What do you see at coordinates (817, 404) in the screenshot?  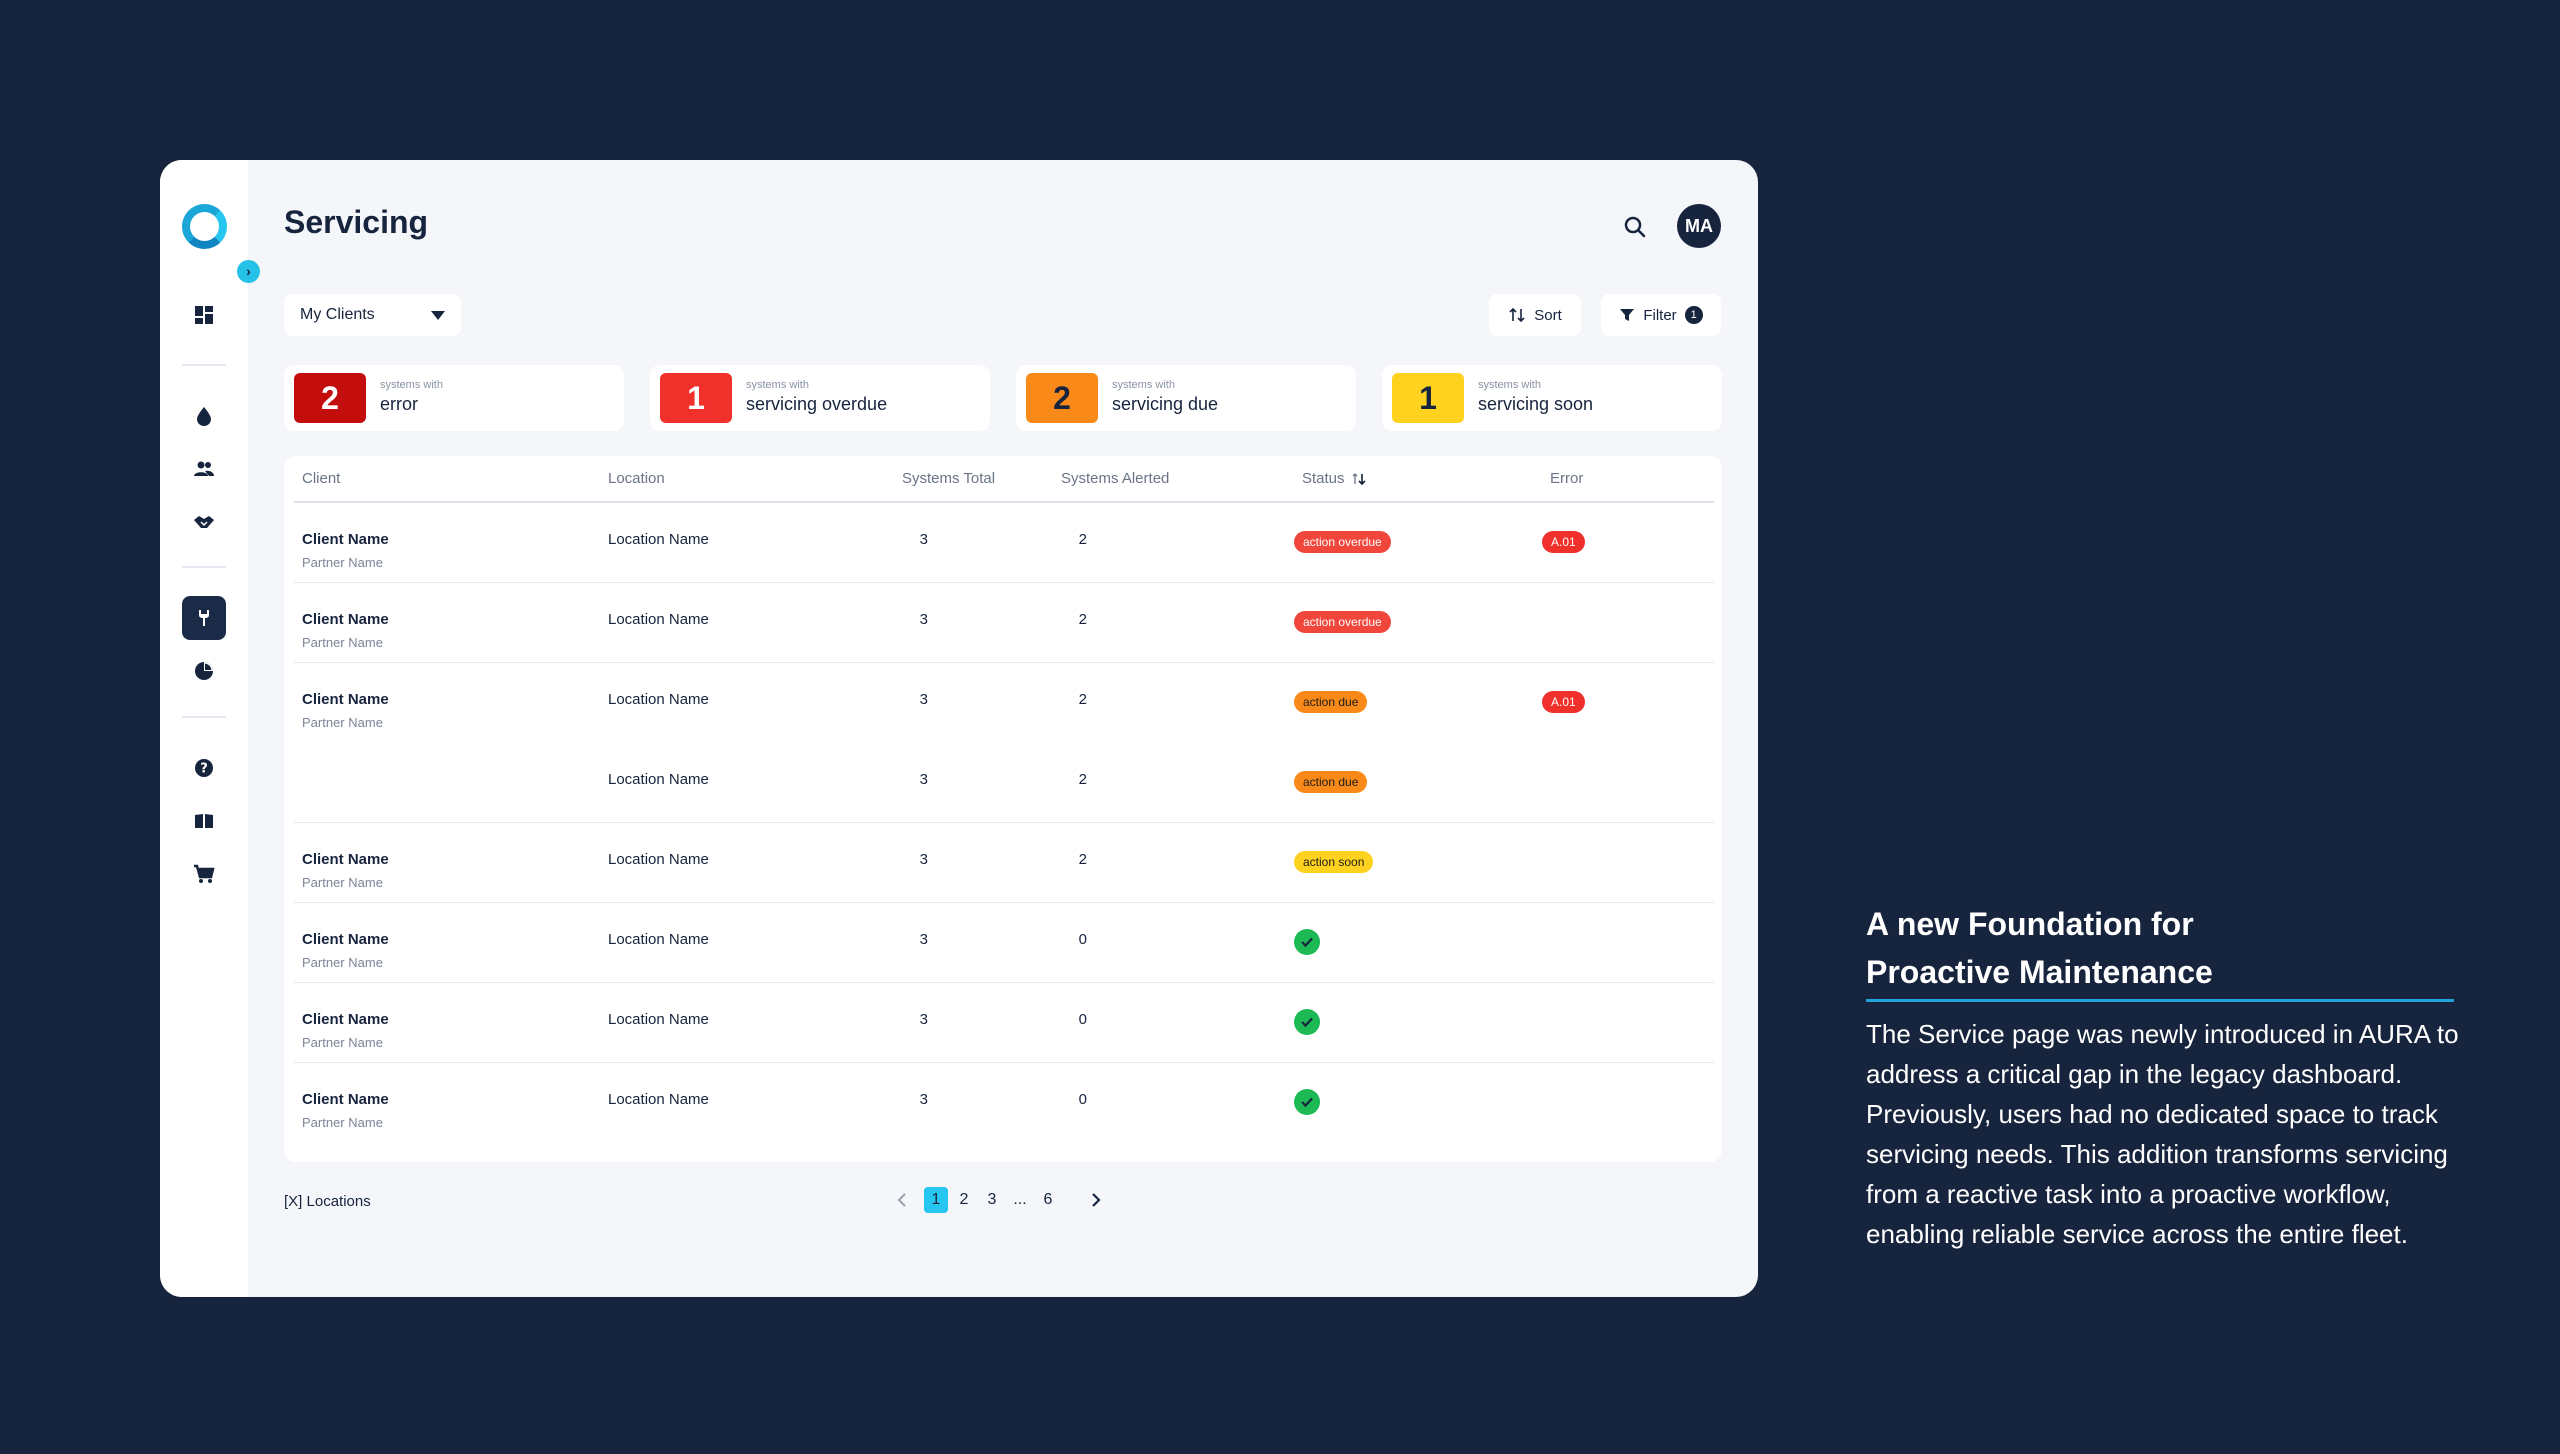 I see `stat-label: servicing overdue` at bounding box center [817, 404].